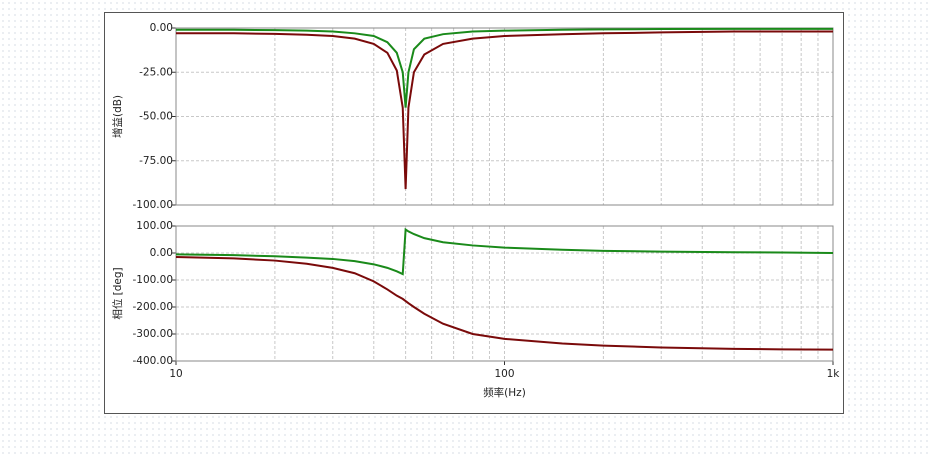 This screenshot has width=928, height=456. Describe the element at coordinates (504, 392) in the screenshot. I see `x-axis-label: 频率(Hz)` at that location.